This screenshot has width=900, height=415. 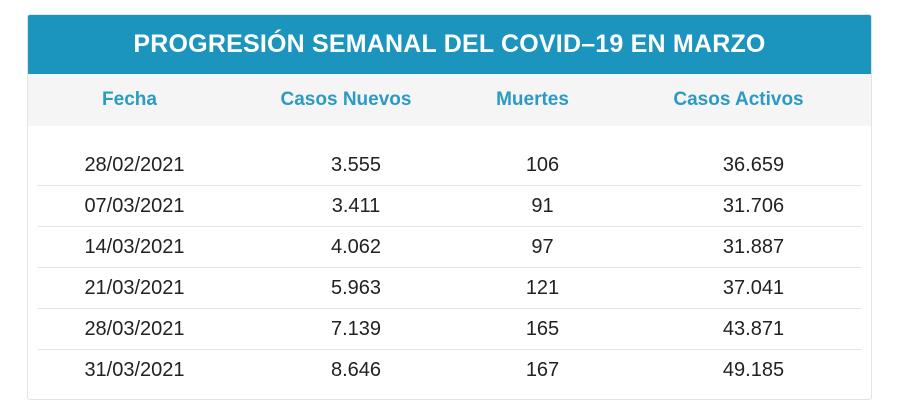 I want to click on column-header-casos-activos: Casos Activos, so click(x=738, y=99).